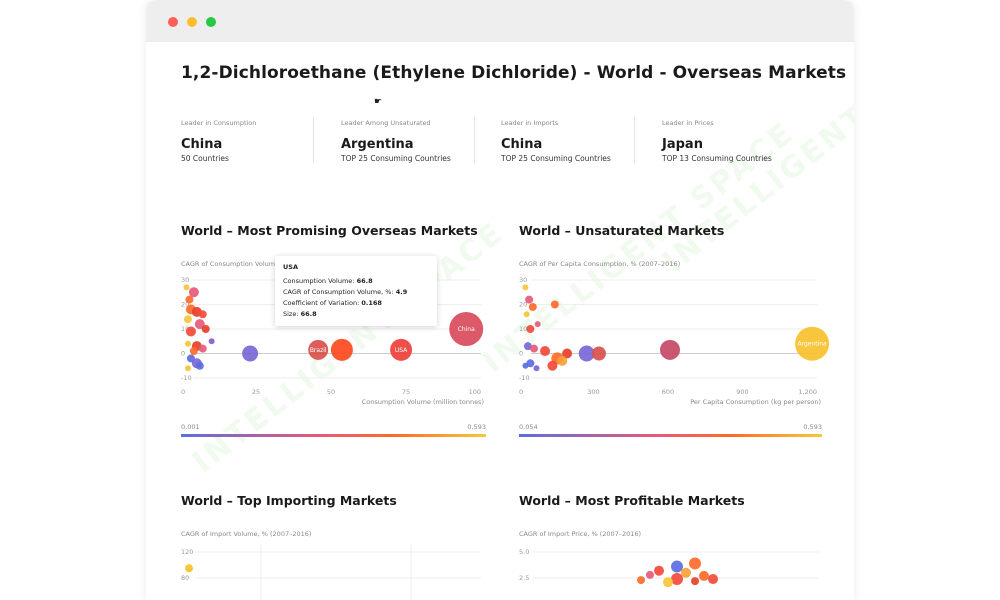  I want to click on kpi-value: China, so click(522, 144).